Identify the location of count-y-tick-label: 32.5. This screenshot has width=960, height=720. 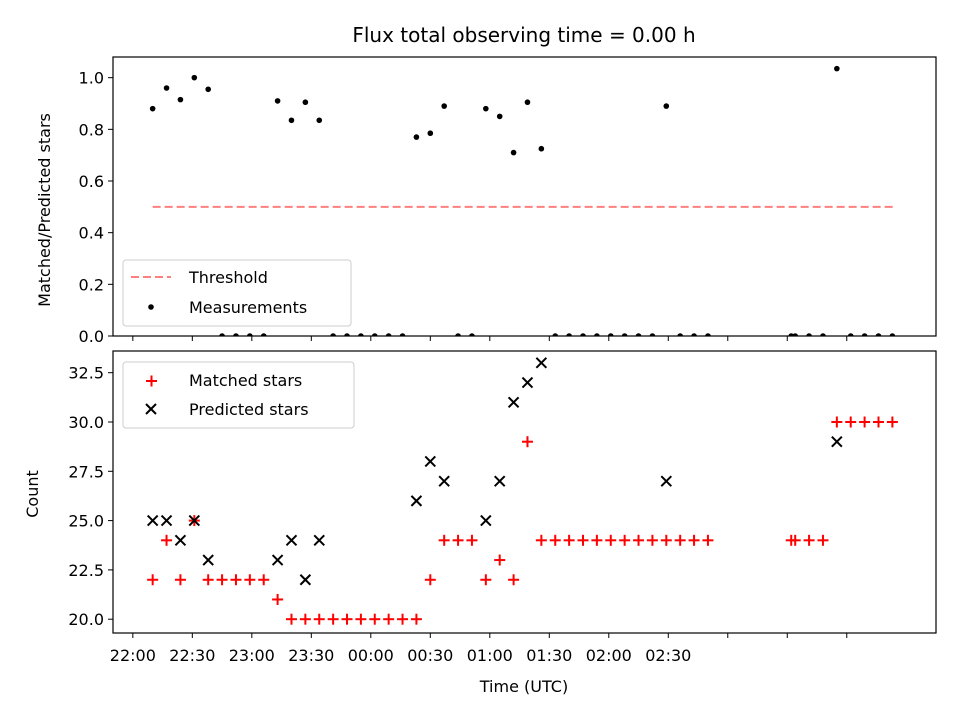
(86, 373).